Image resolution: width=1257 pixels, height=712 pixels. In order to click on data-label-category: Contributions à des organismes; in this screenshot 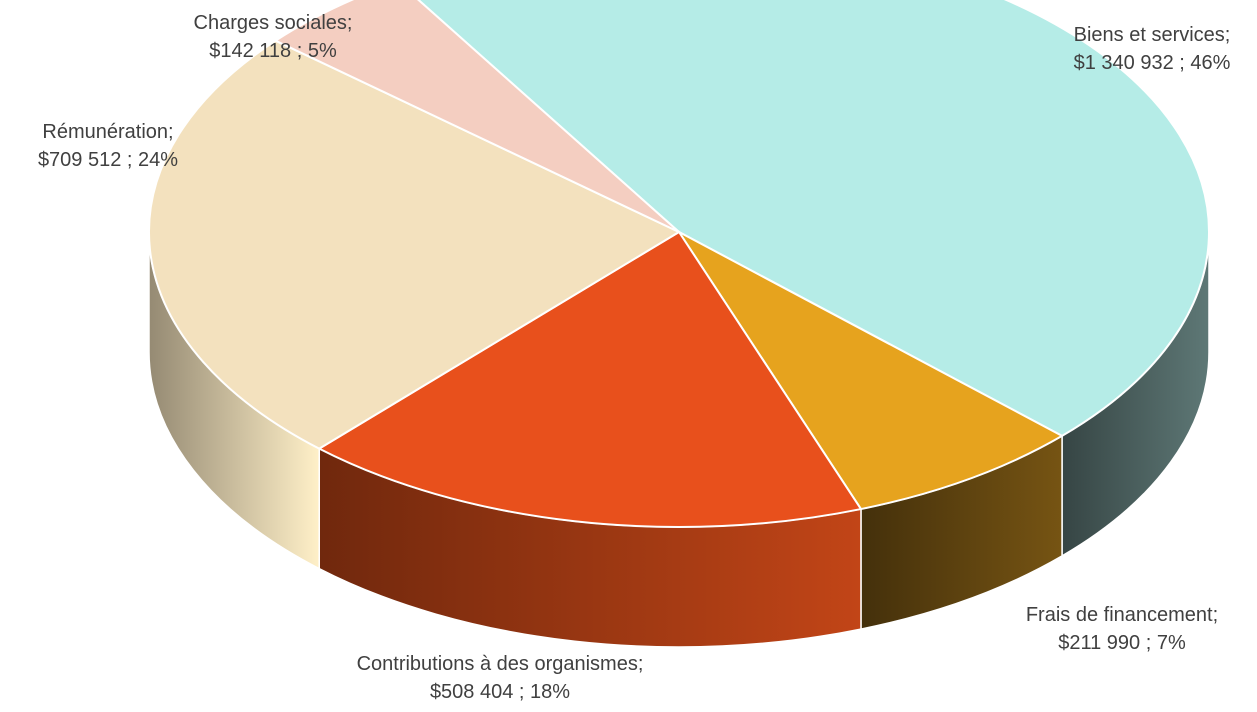, I will do `click(500, 664)`.